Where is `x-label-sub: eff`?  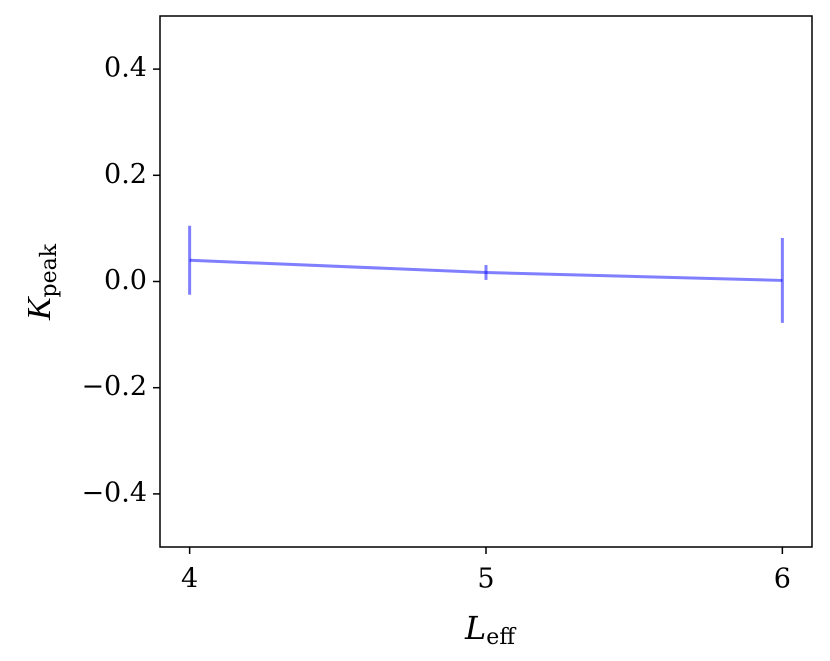
x-label-sub: eff is located at coordinates (501, 637).